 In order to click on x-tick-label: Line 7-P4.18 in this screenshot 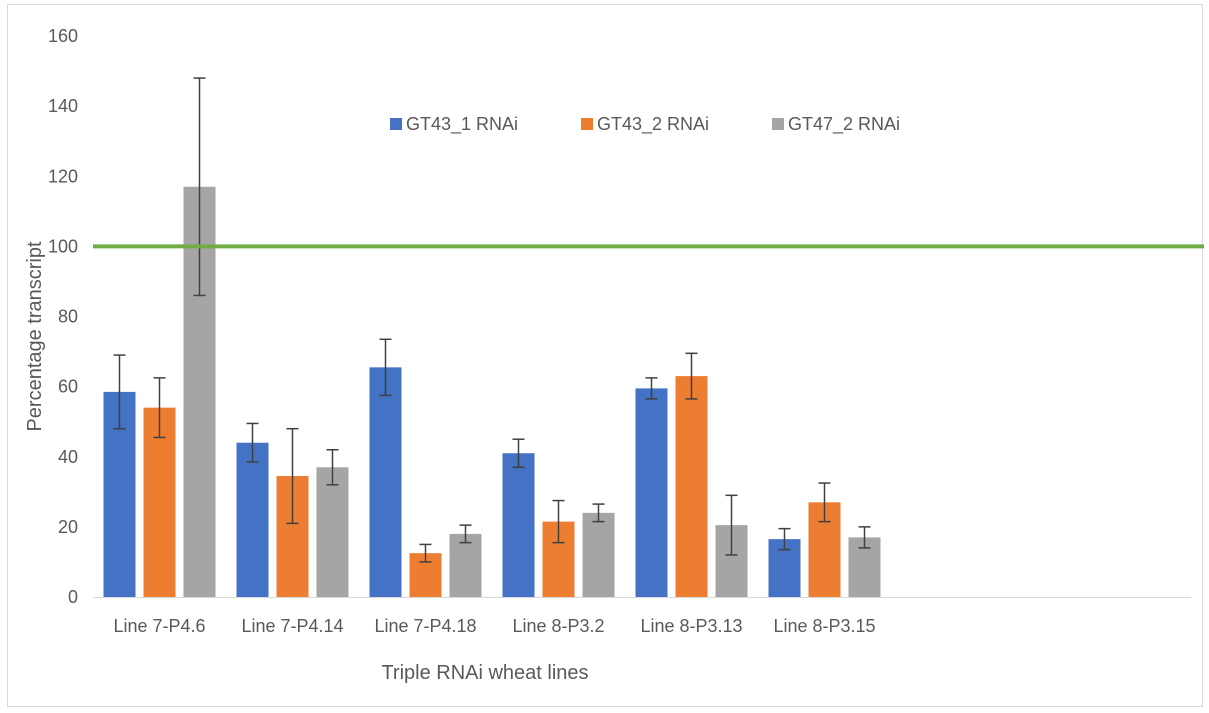, I will do `click(425, 626)`.